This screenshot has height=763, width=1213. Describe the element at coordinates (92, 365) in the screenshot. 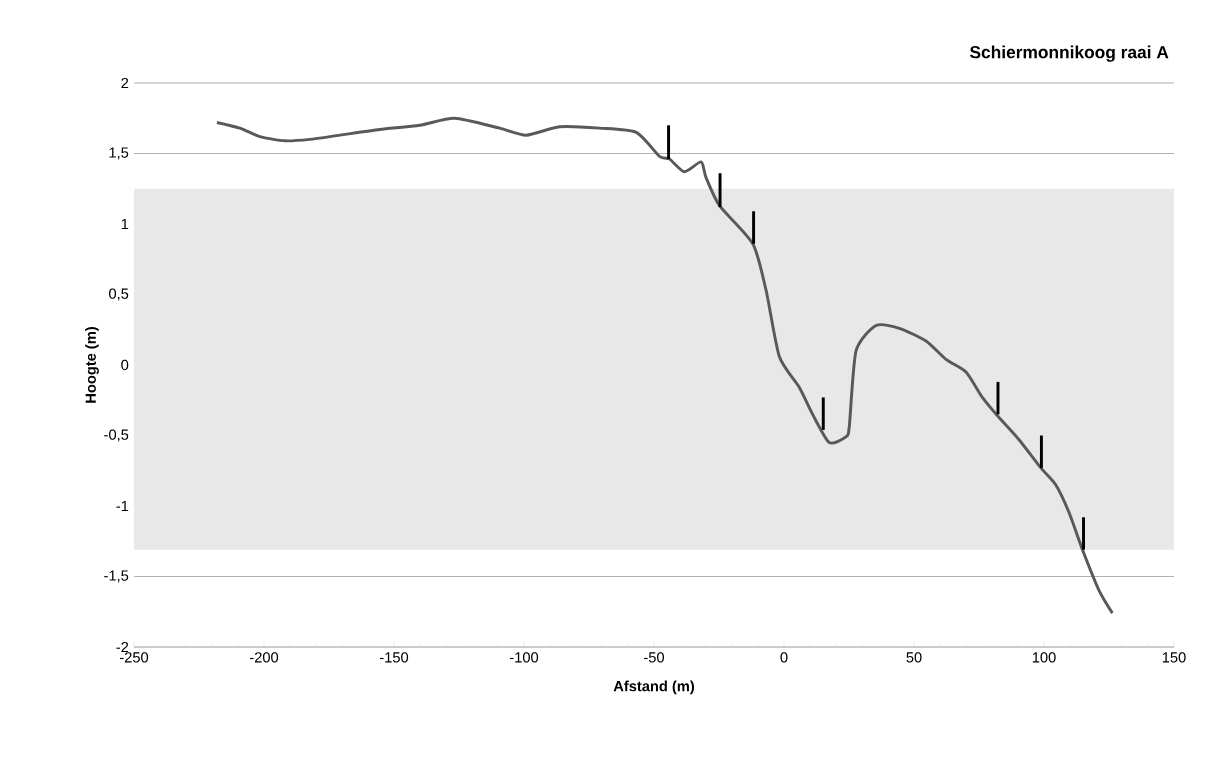

I see `y-axis-title: Hoogte (m)` at that location.